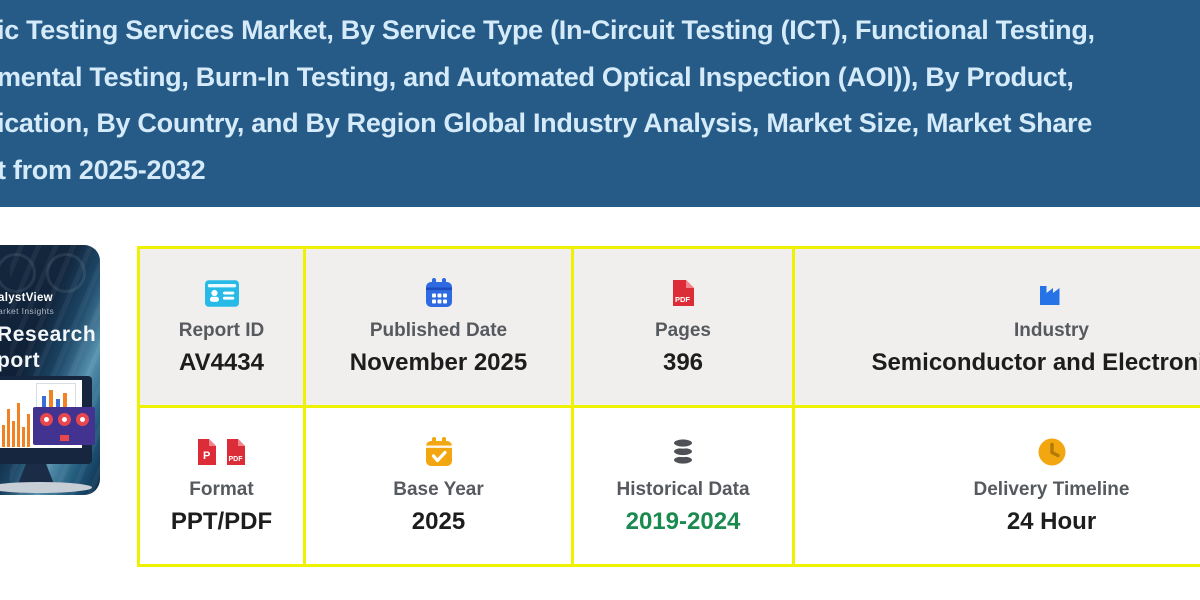 Image resolution: width=1200 pixels, height=600 pixels. What do you see at coordinates (997, 327) in the screenshot?
I see `detail-cell-industry: Industry Semiconductor and Electronics` at bounding box center [997, 327].